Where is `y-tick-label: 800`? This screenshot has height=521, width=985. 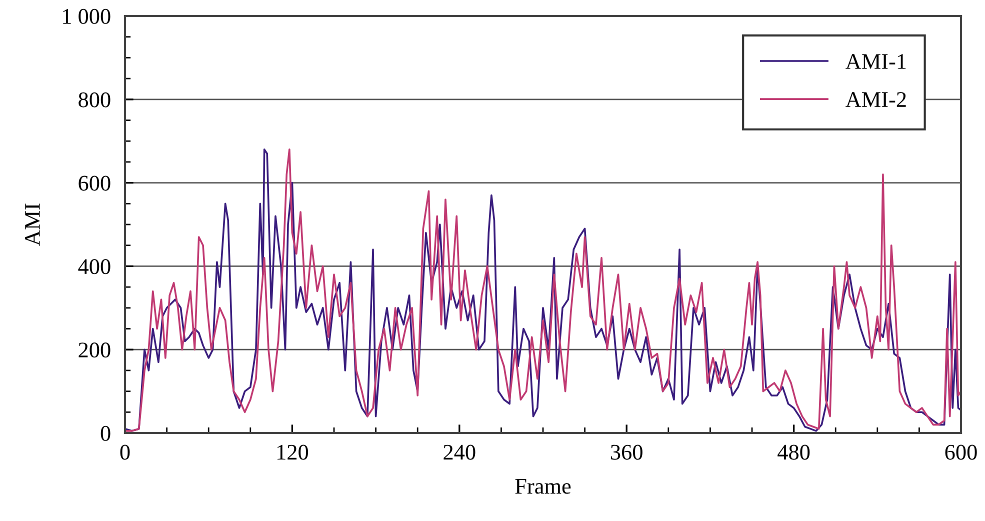 y-tick-label: 800 is located at coordinates (94, 100).